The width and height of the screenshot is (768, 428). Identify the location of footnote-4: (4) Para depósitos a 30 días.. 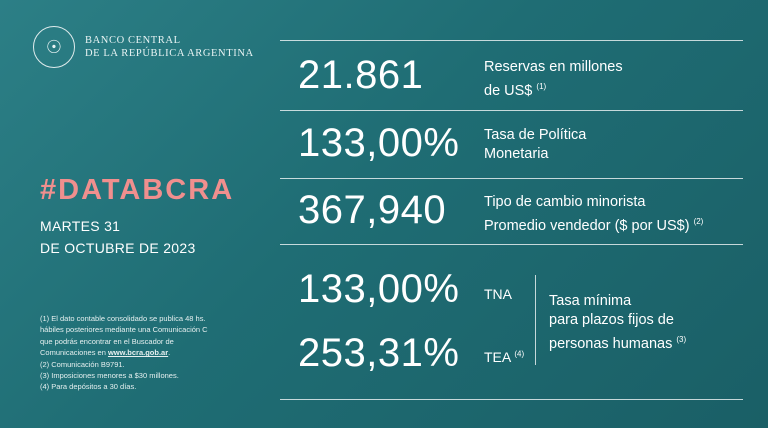
(88, 387).